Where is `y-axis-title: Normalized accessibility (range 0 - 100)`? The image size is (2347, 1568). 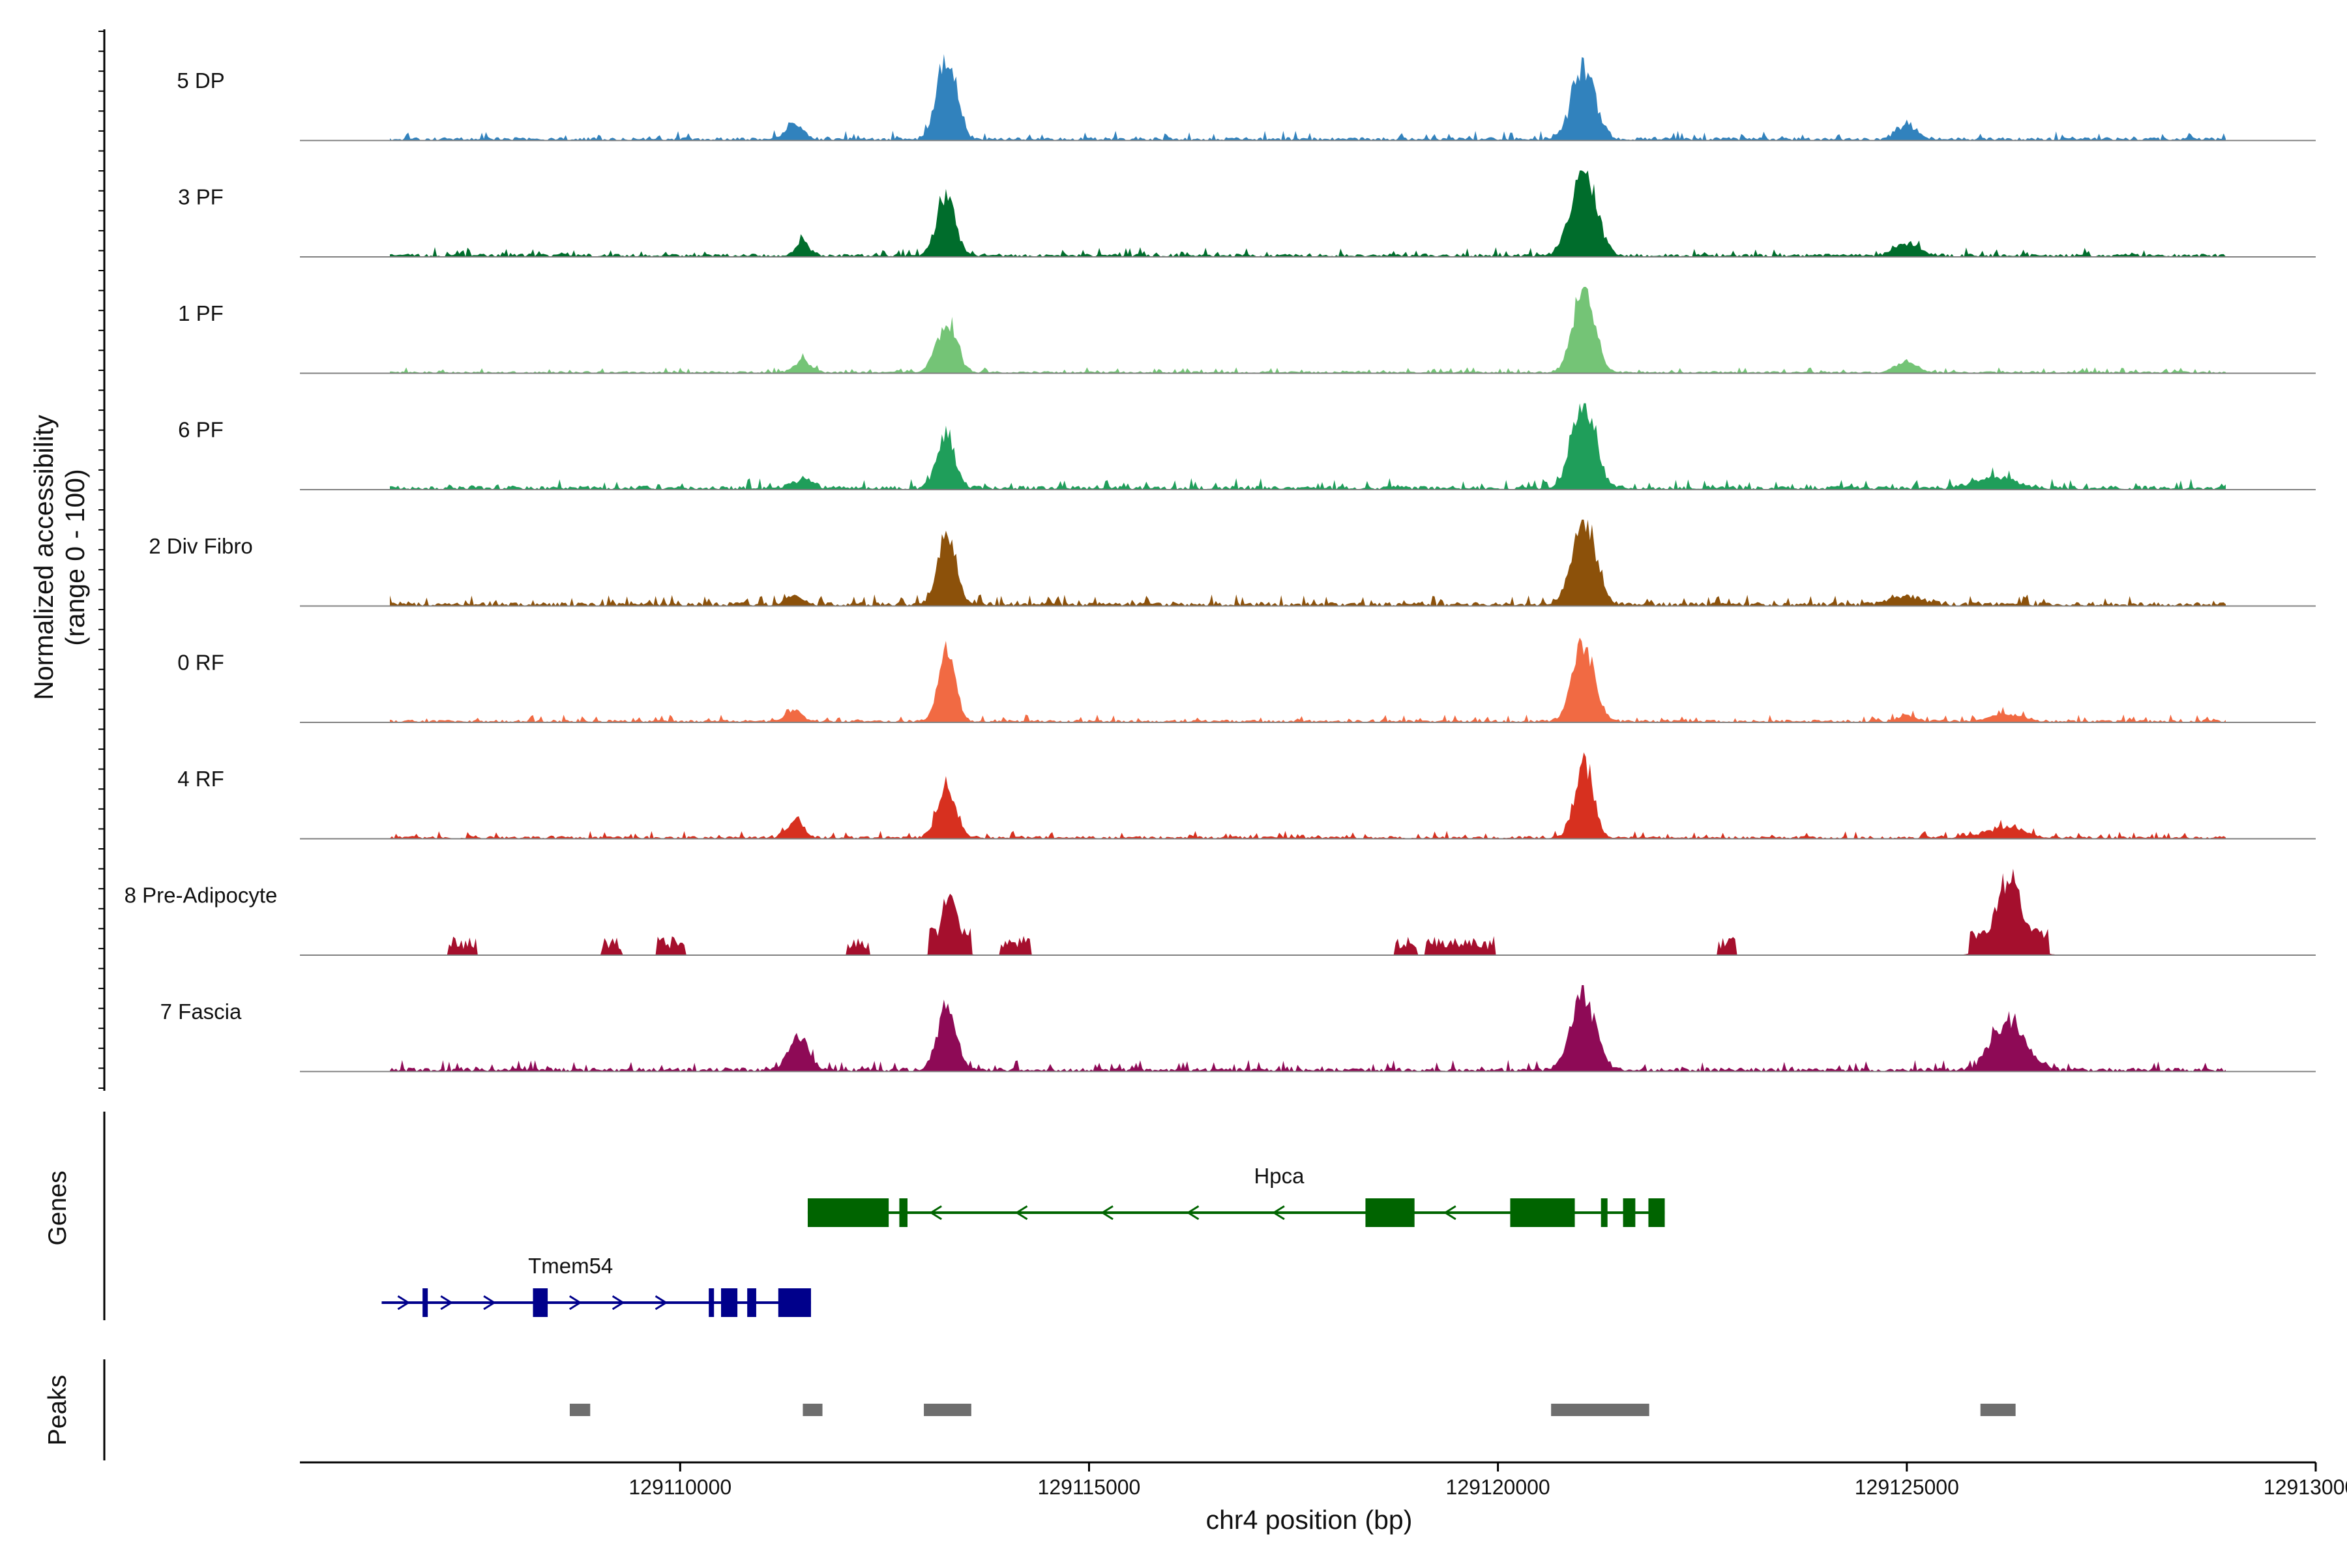
y-axis-title: Normalized accessibility (range 0 - 100) is located at coordinates (59, 558).